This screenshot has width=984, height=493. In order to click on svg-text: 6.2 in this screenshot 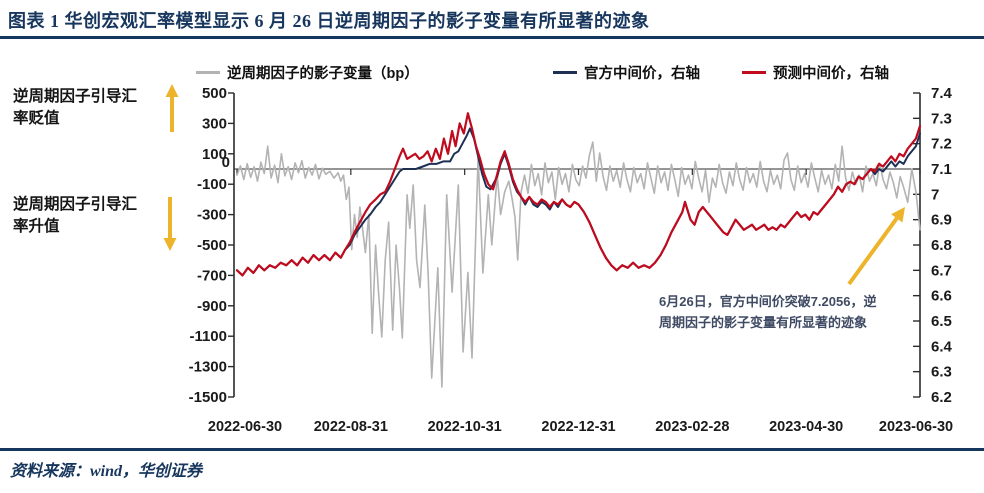, I will do `click(941, 397)`.